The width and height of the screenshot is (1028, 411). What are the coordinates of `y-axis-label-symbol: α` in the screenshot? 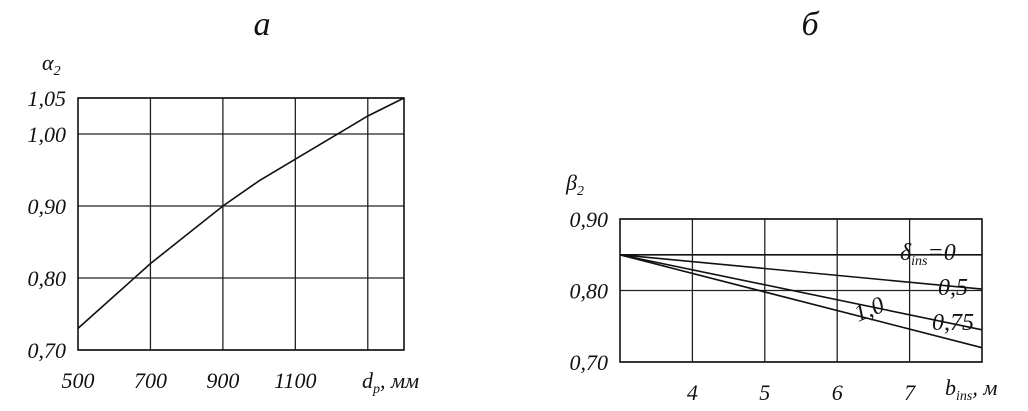 It's located at (48, 62).